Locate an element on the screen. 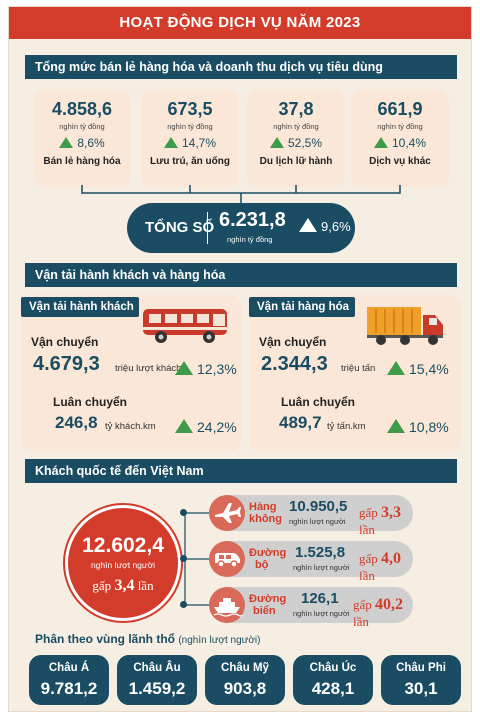 The width and height of the screenshot is (480, 718). road-gap-value: 4,0 is located at coordinates (391, 558).